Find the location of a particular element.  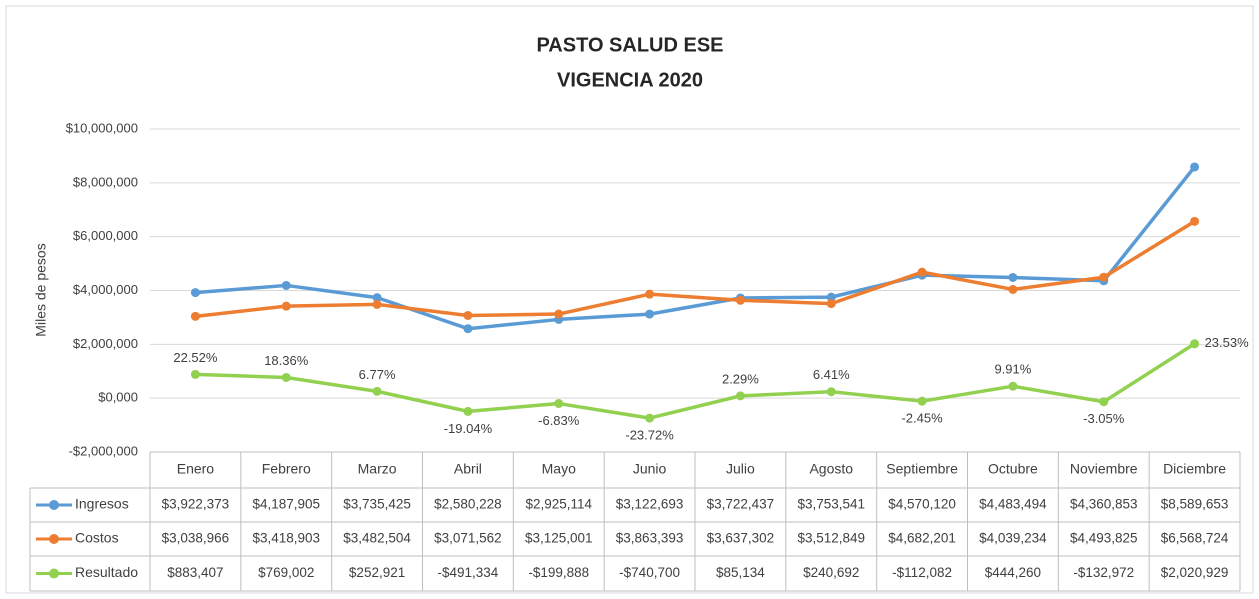

annotation: -3.05% is located at coordinates (1104, 418).